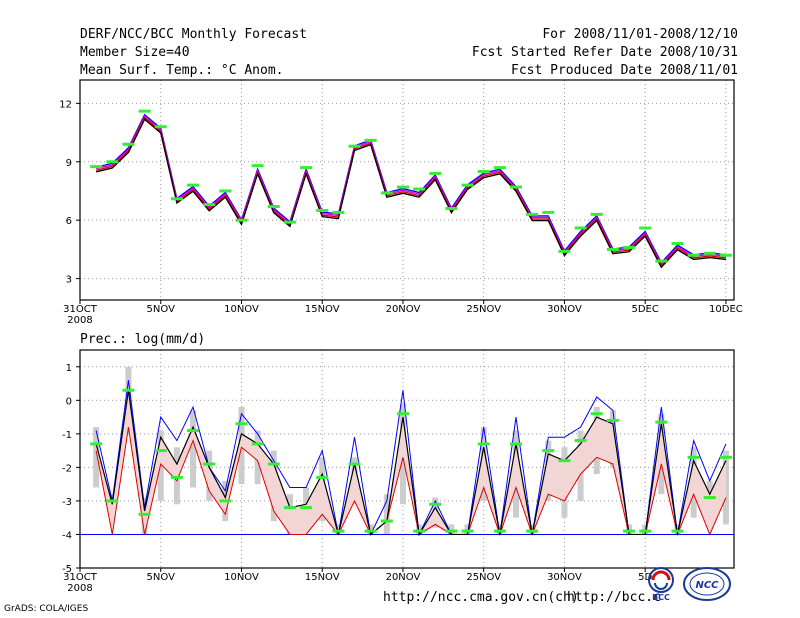  What do you see at coordinates (69, 280) in the screenshot?
I see `y-tick-label: 3` at bounding box center [69, 280].